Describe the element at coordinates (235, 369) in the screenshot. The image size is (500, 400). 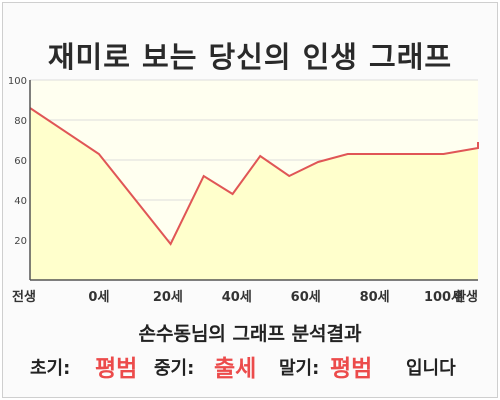
I see `middle-value: 출세` at that location.